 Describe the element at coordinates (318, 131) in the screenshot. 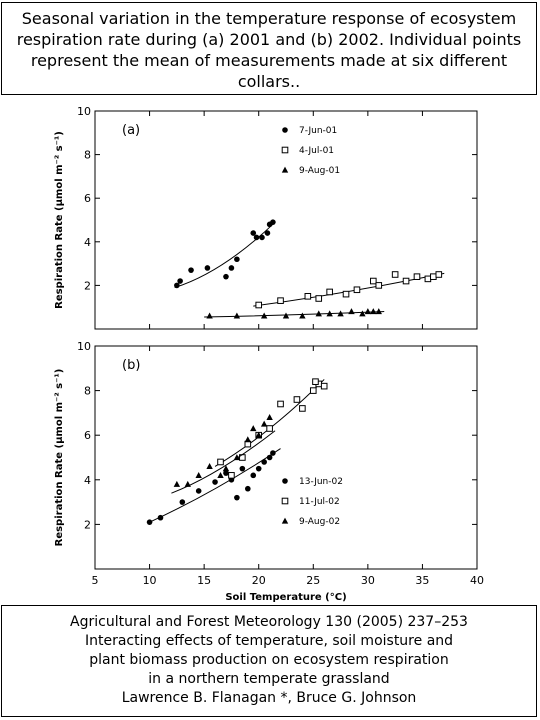

I see `legend-label: 7-Jun-01` at that location.